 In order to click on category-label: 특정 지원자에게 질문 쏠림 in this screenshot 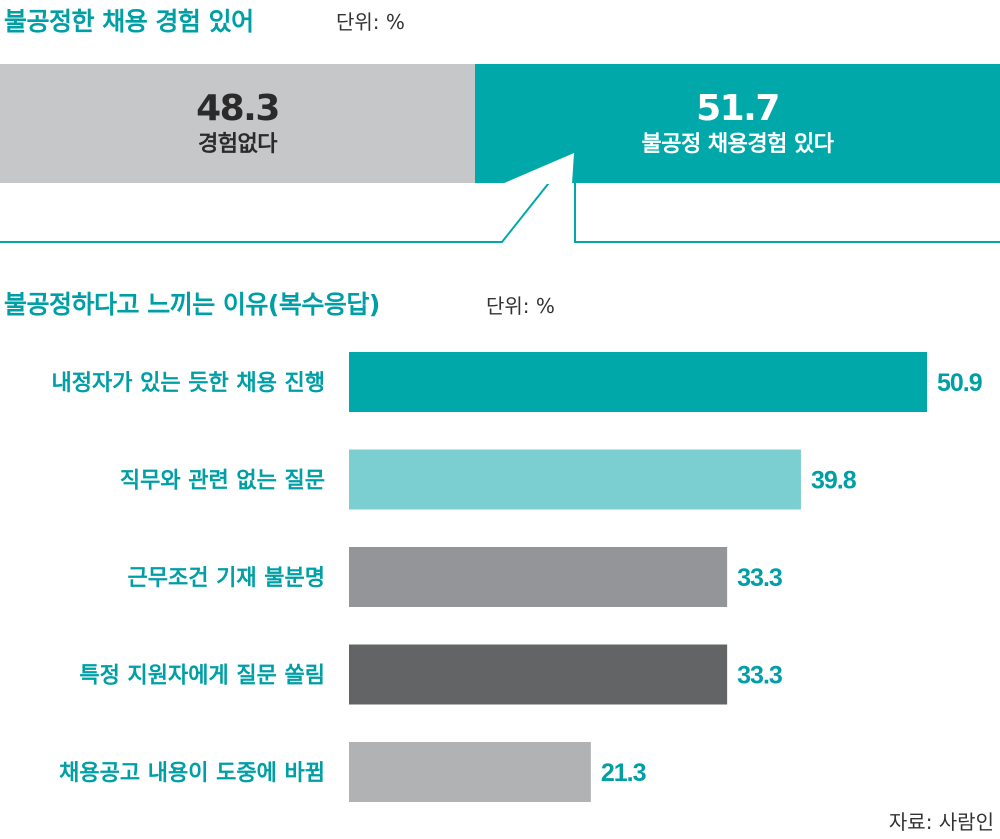, I will do `click(202, 676)`.